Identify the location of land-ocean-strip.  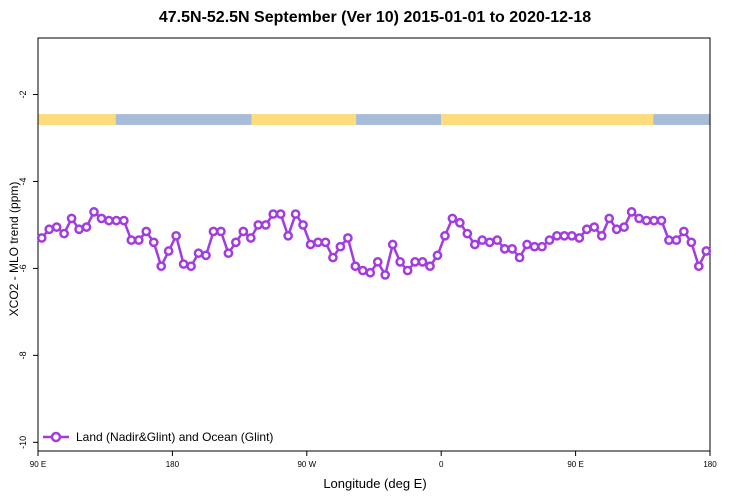
(374, 119).